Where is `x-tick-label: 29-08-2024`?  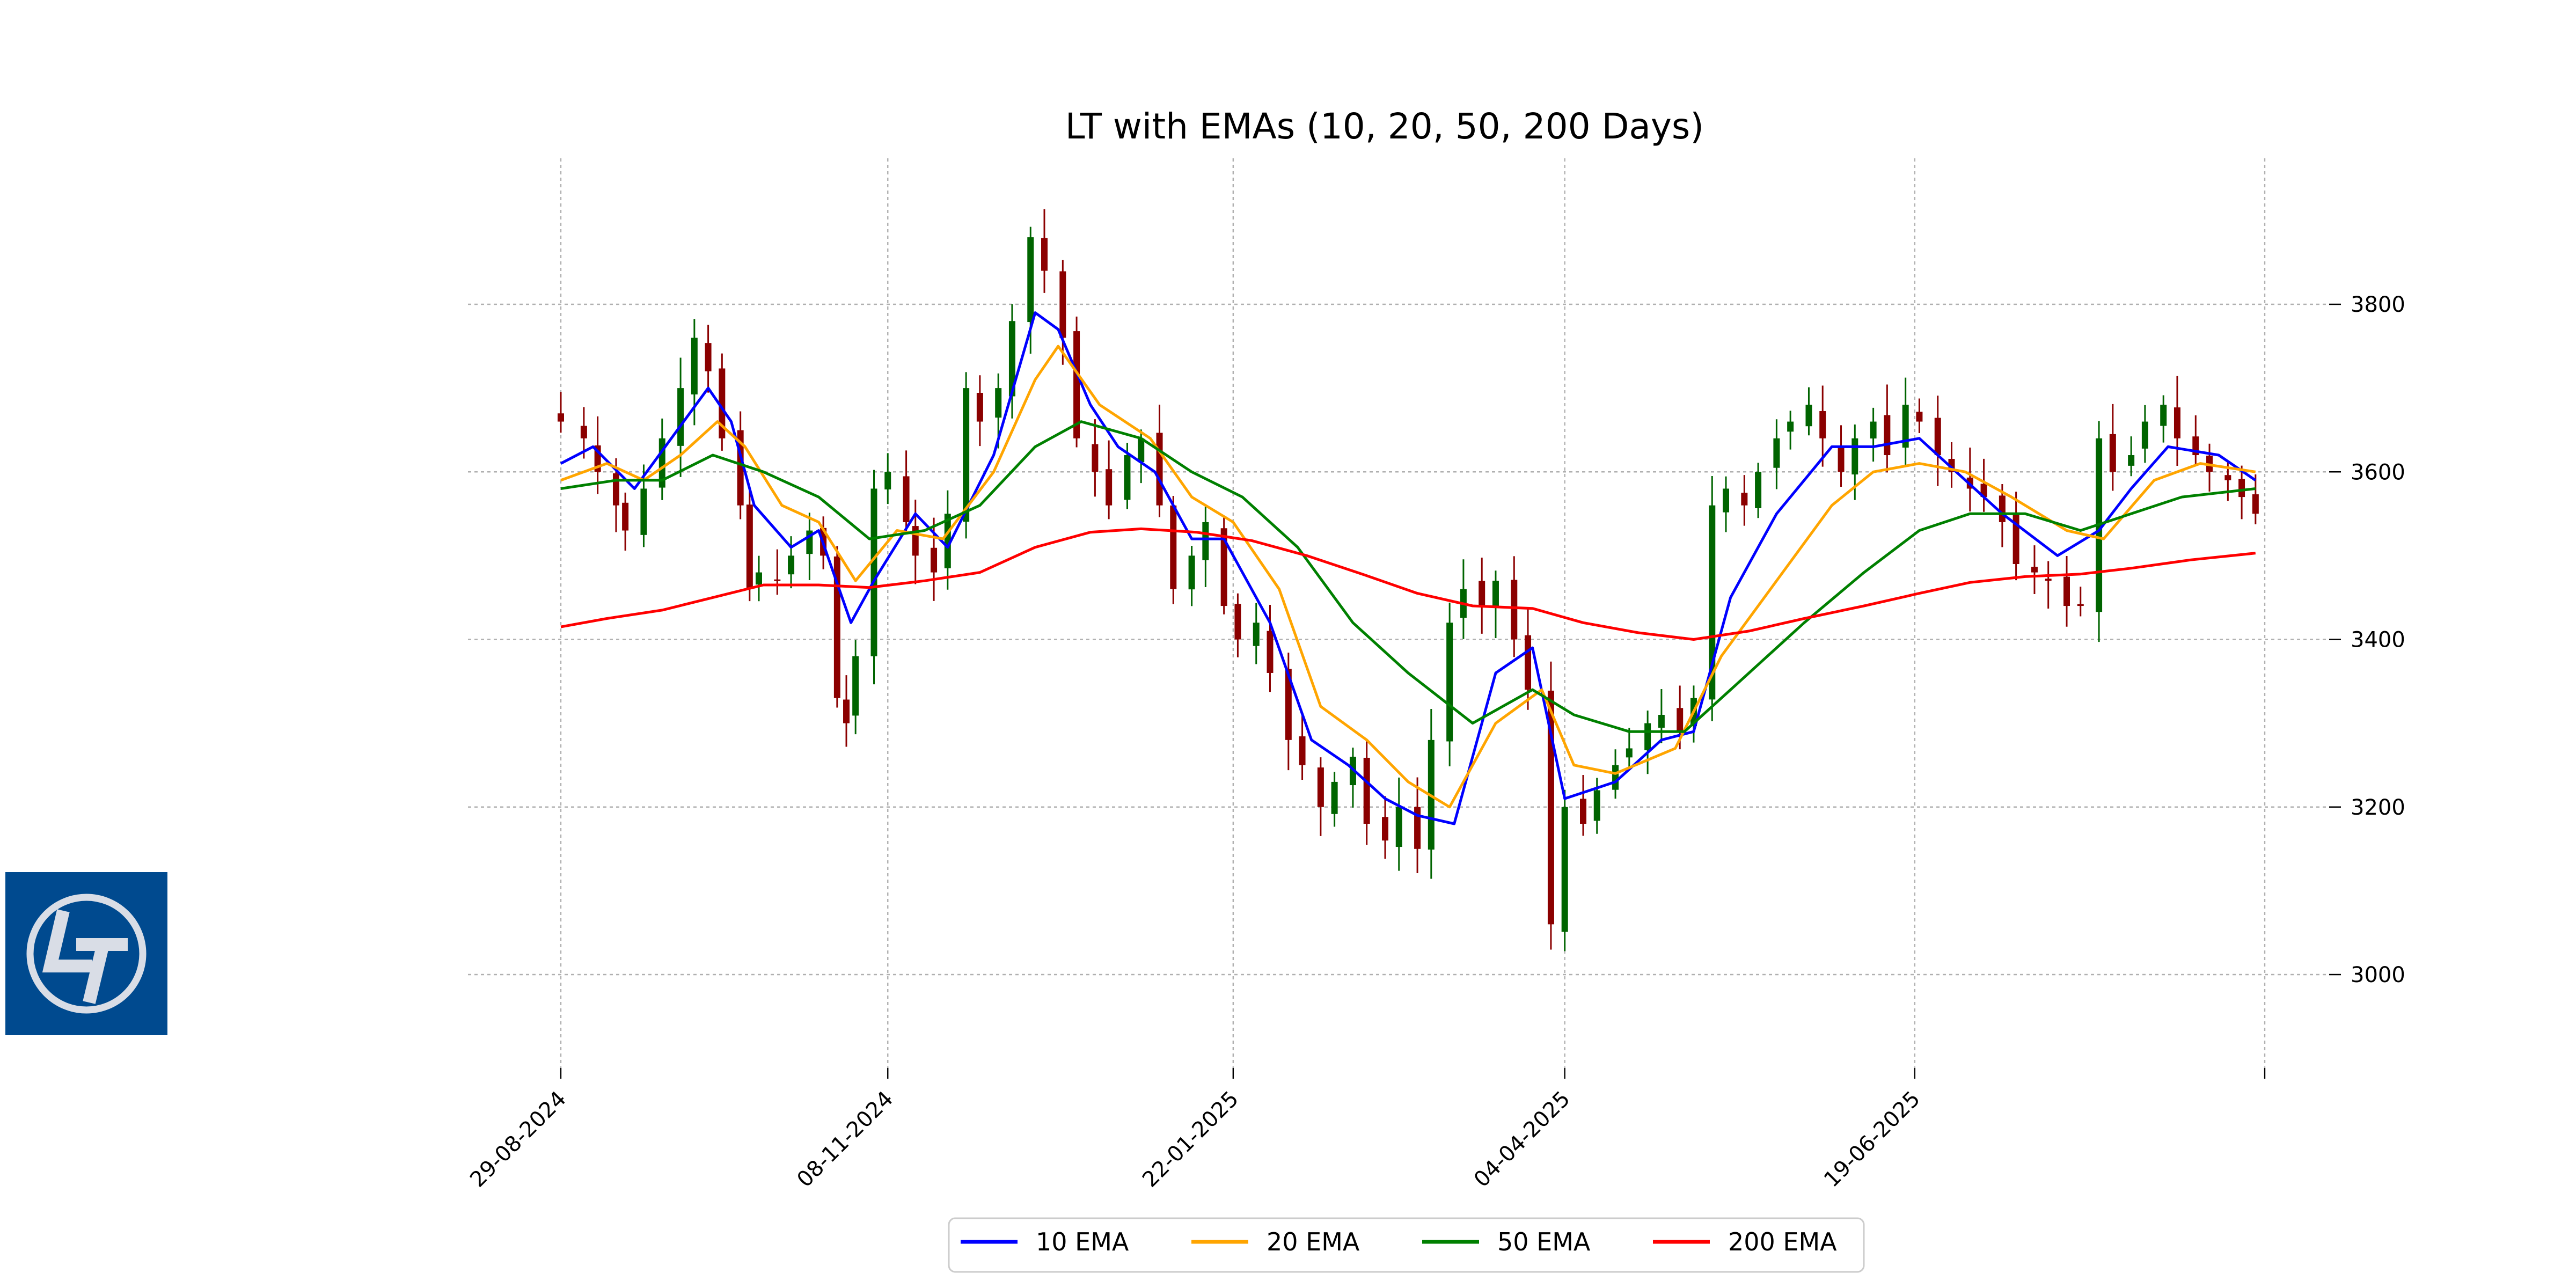 x-tick-label: 29-08-2024 is located at coordinates (518, 1139).